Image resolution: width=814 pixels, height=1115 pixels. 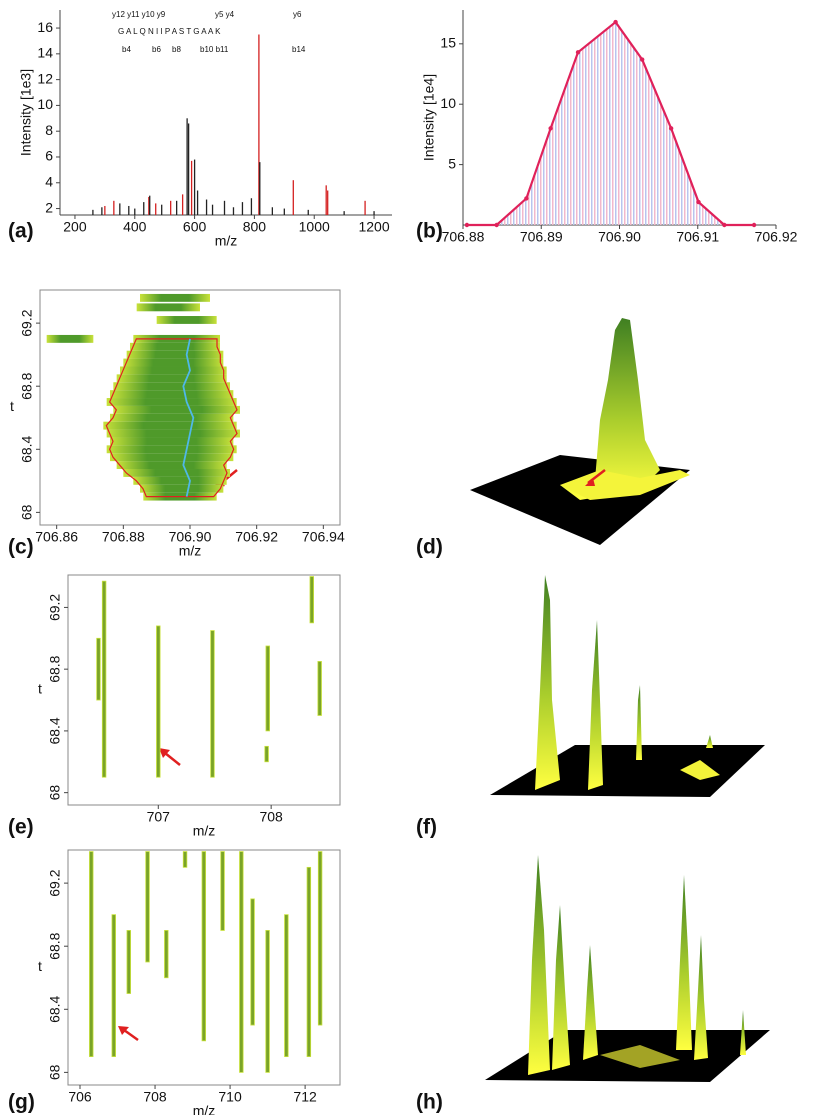 I want to click on y-tick-label: 10, so click(x=448, y=103).